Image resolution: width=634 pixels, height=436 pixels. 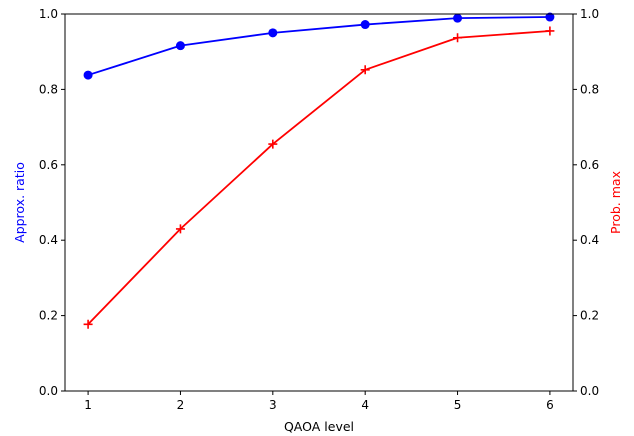 I want to click on right-y-tick-label-0.8: 0.8, so click(x=589, y=89).